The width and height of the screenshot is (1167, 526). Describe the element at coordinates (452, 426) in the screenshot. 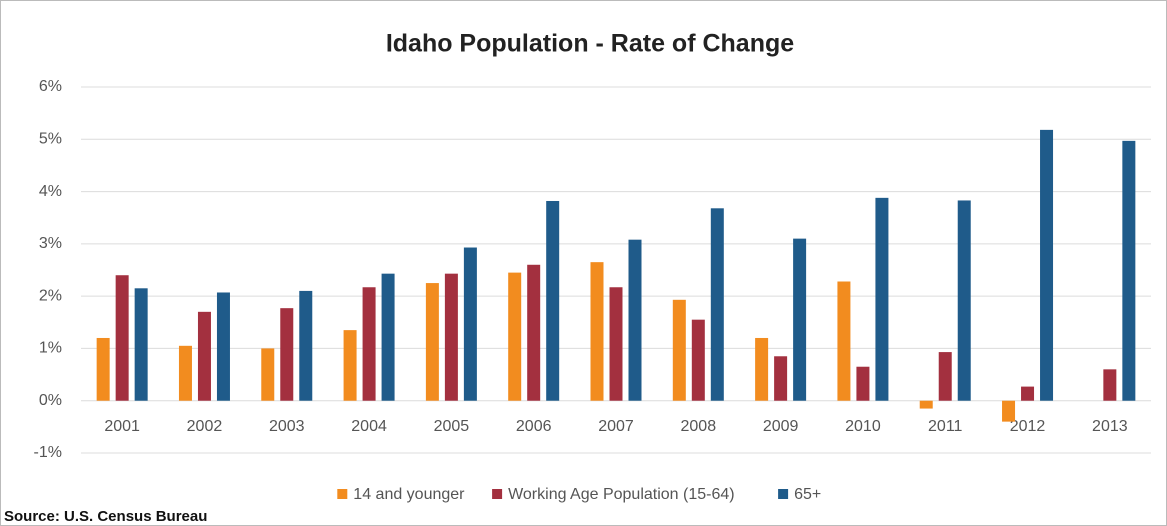

I see `x-tick-label: 2005` at that location.